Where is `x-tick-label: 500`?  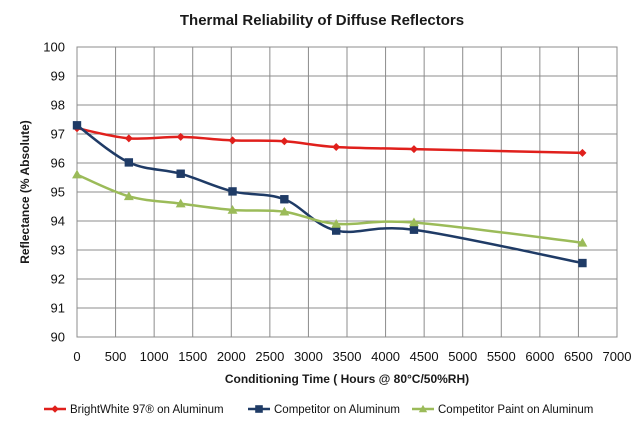 x-tick-label: 500 is located at coordinates (116, 356).